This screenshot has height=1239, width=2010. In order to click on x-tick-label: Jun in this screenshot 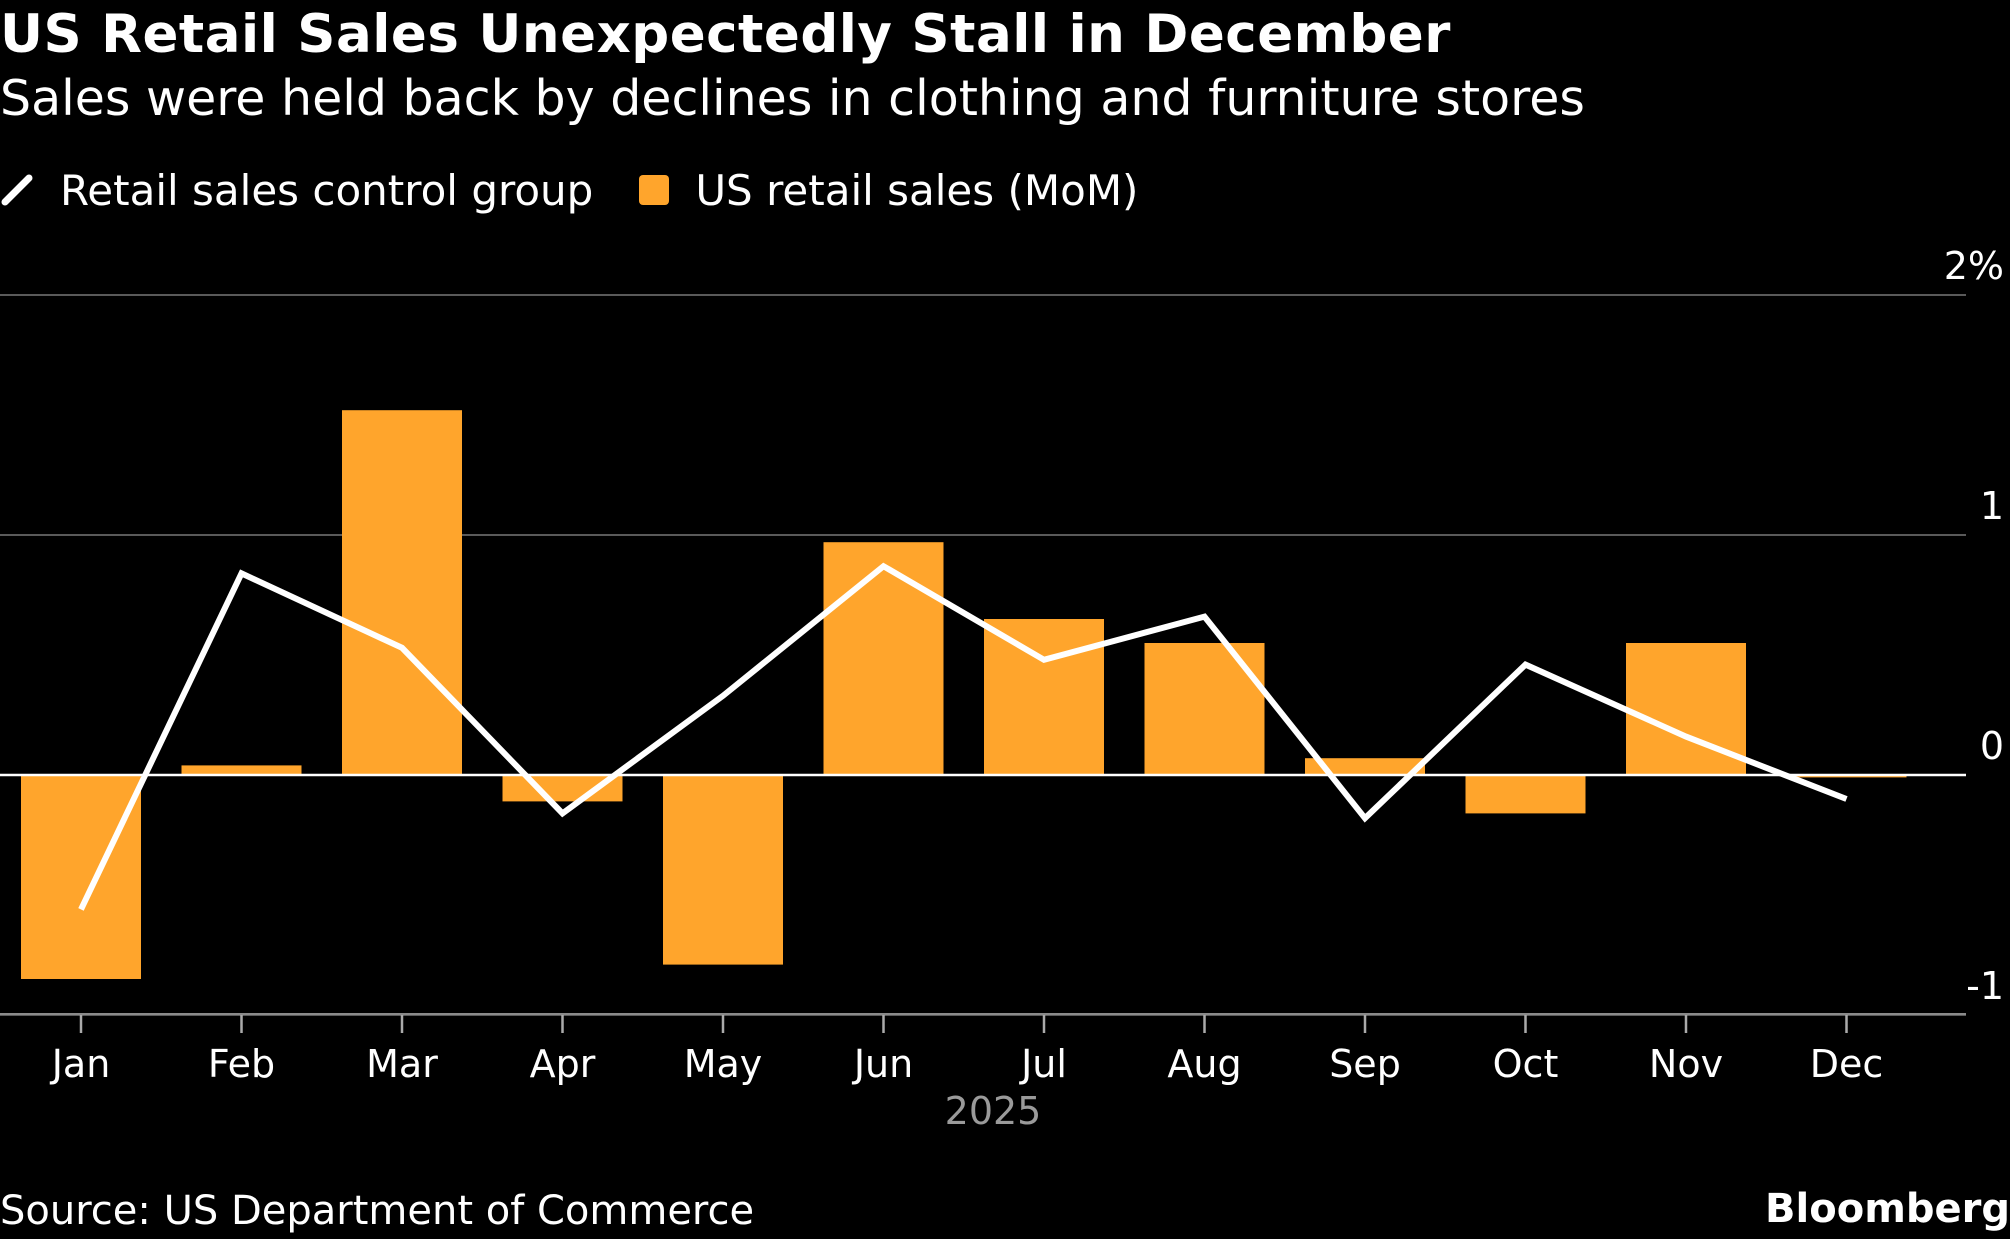, I will do `click(882, 1064)`.